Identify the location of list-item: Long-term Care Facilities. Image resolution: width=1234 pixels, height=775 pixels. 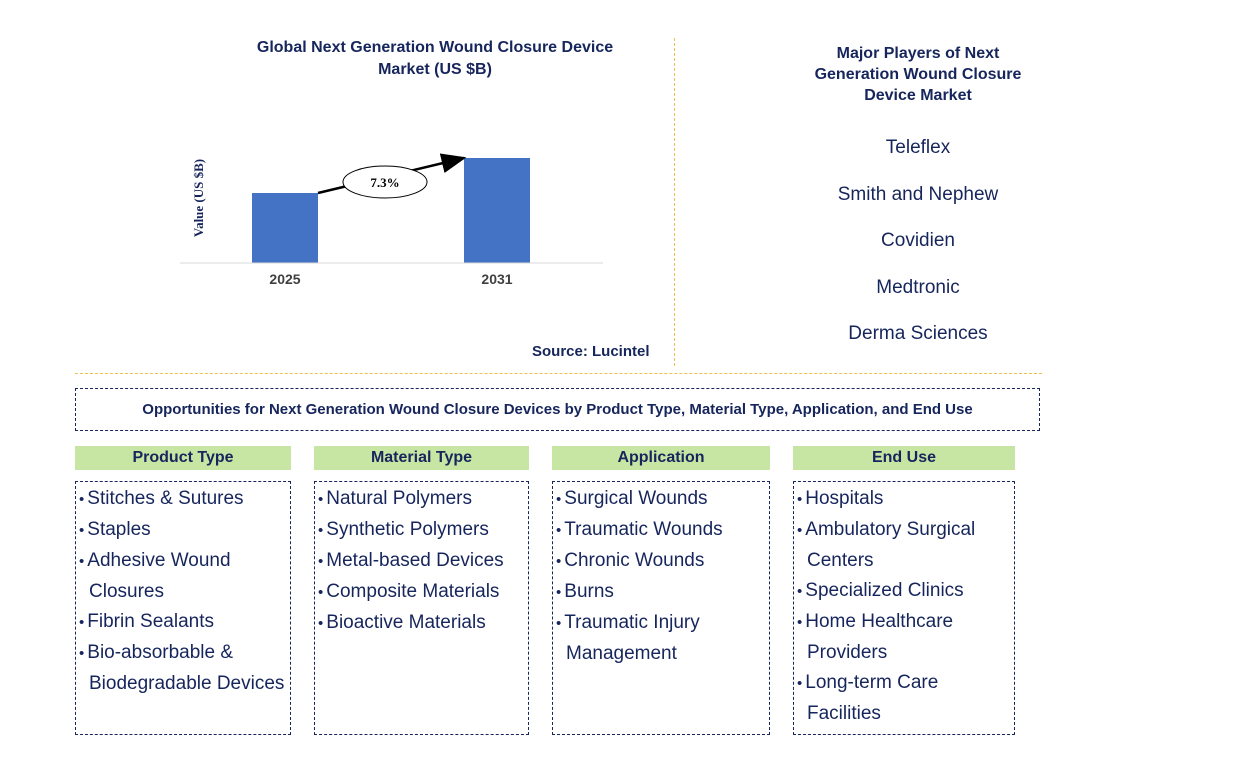
(904, 698).